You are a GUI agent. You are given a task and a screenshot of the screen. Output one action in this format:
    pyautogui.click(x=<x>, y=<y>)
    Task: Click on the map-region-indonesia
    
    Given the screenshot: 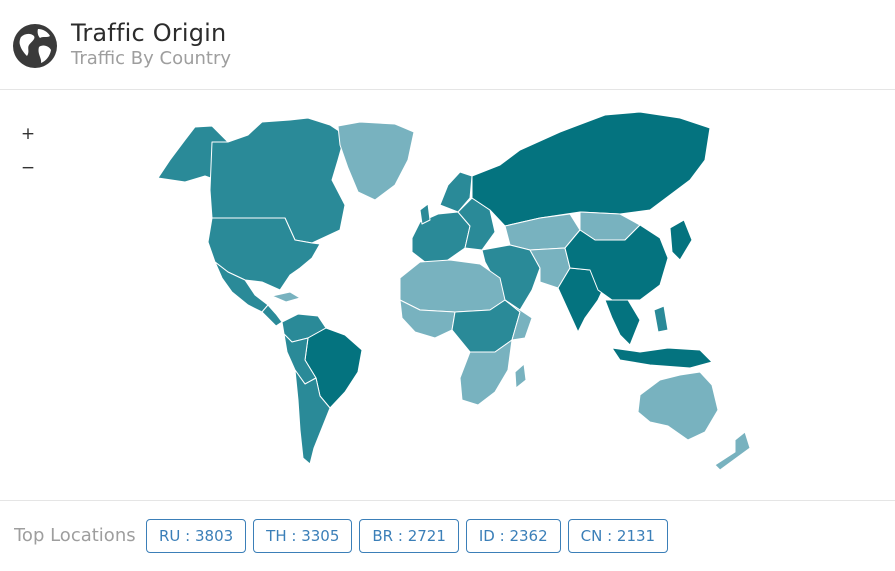 What is the action you would take?
    pyautogui.click(x=662, y=358)
    